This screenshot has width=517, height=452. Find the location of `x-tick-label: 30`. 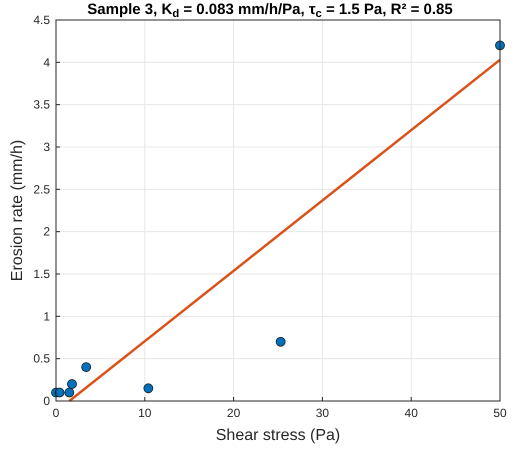

x-tick-label: 30 is located at coordinates (323, 413).